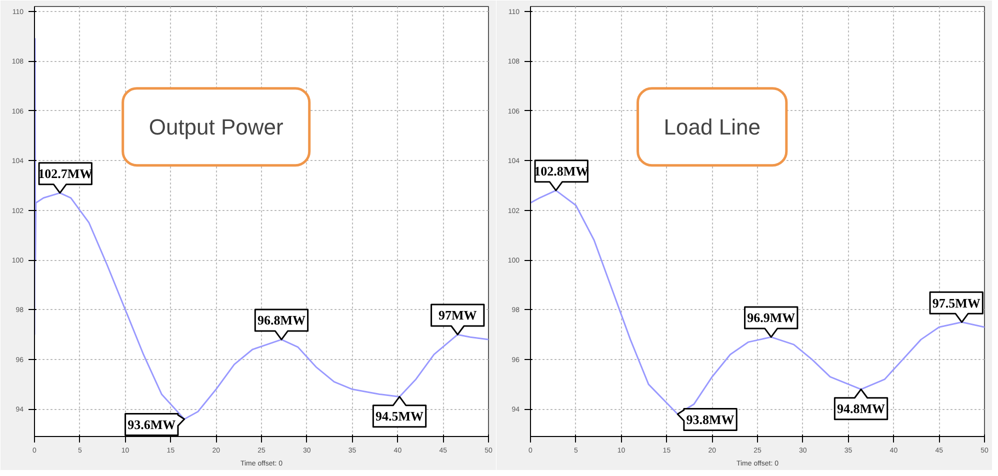 This screenshot has width=998, height=476. I want to click on annotation: 96.8MW, so click(281, 320).